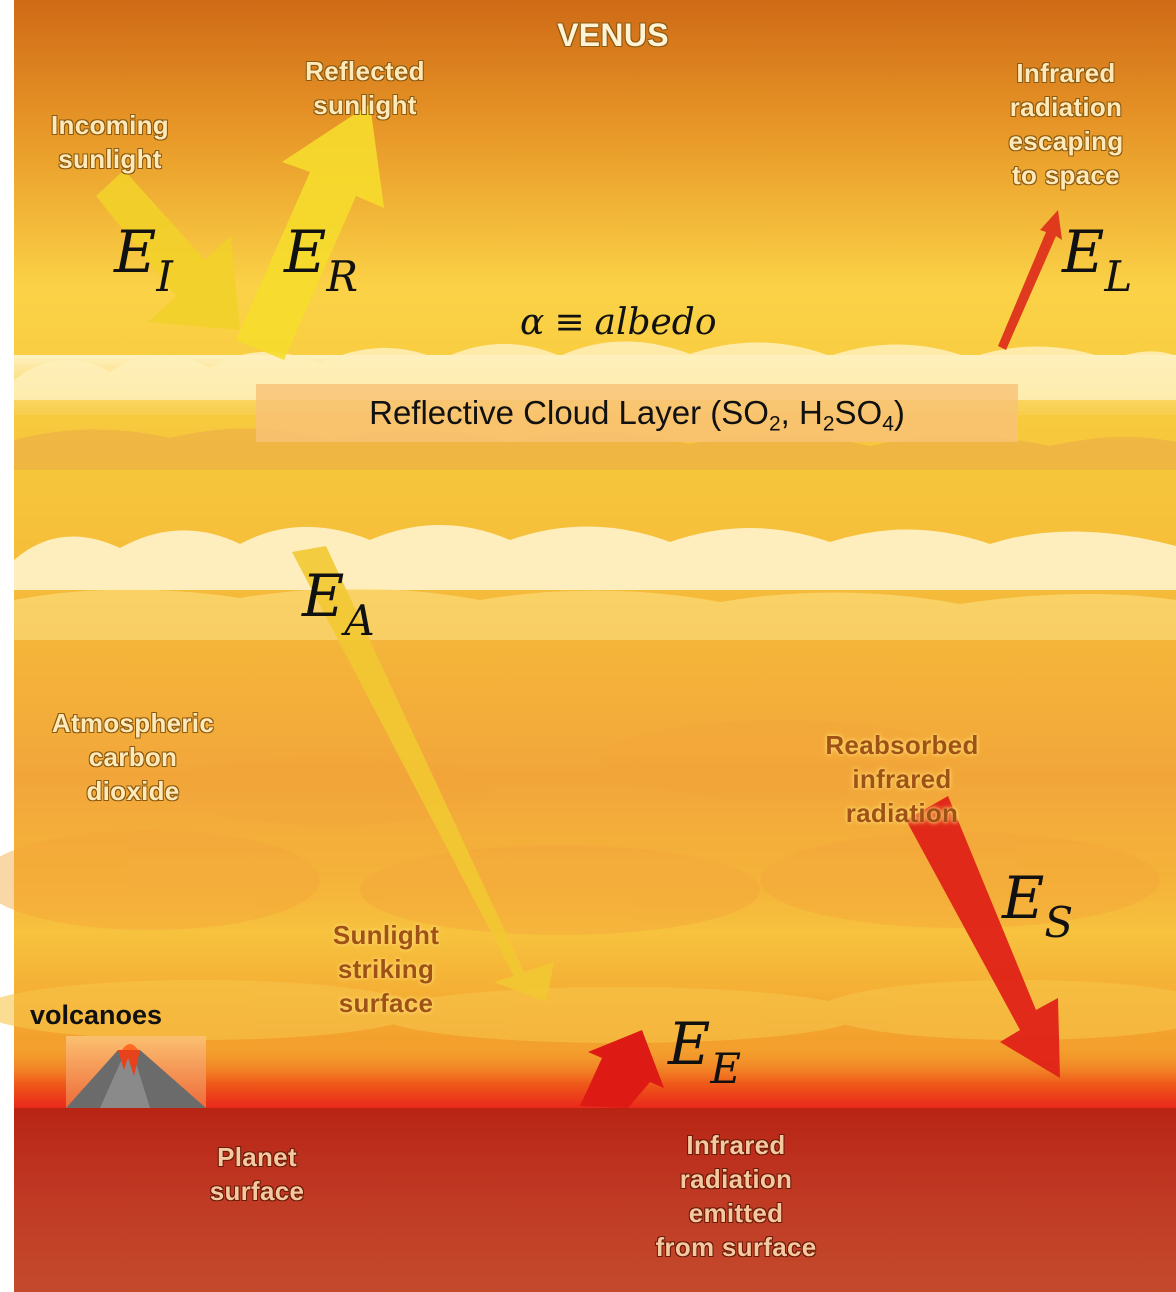  I want to click on incoming-line-2: sunlight, so click(110, 159).